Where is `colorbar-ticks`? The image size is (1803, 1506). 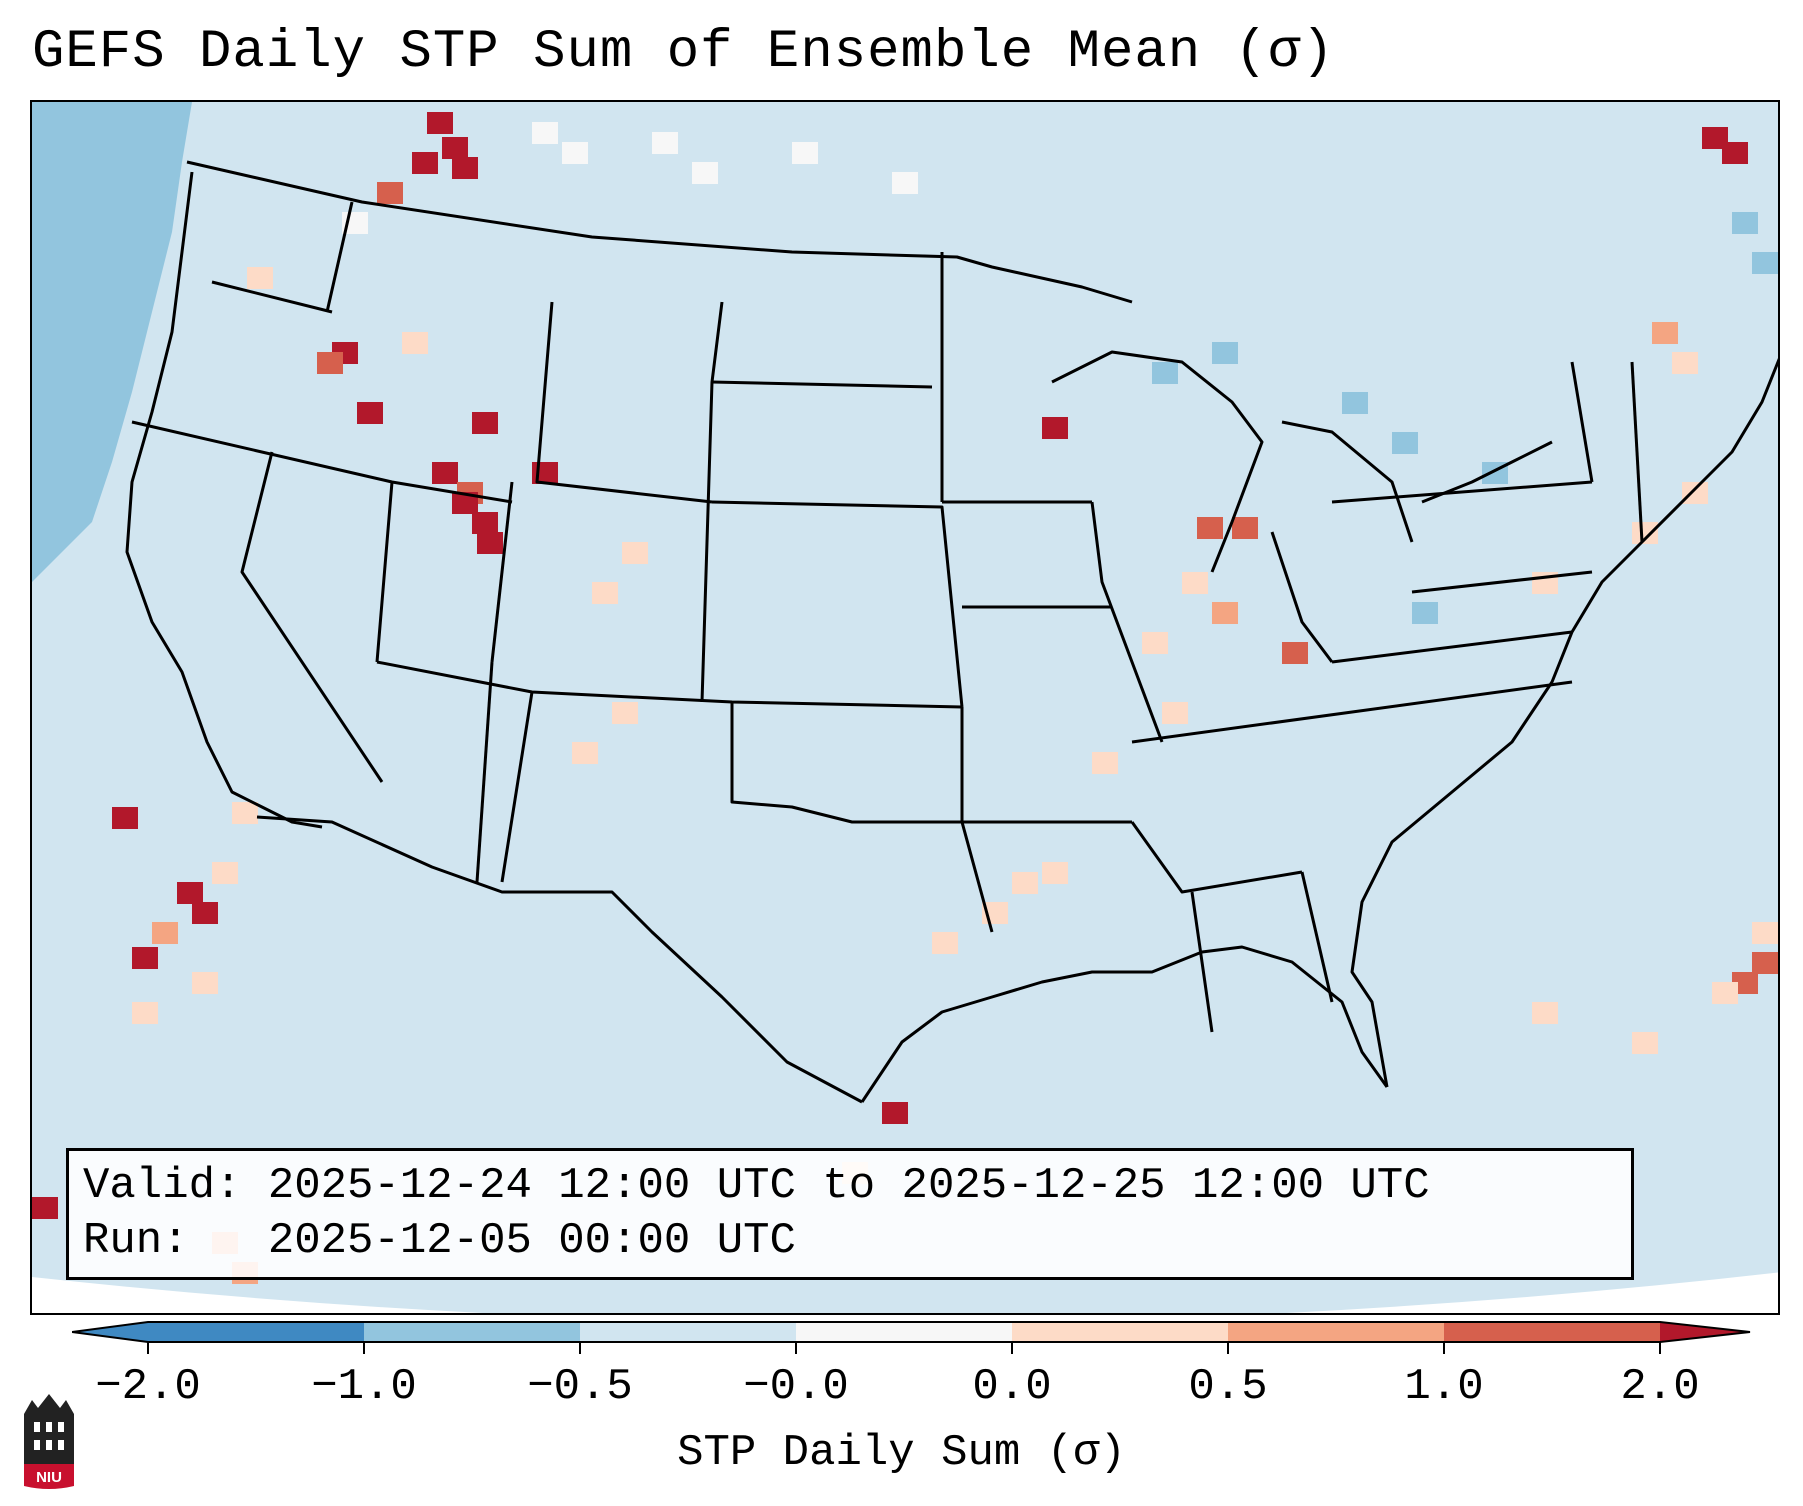
colorbar-ticks is located at coordinates (904, 1348).